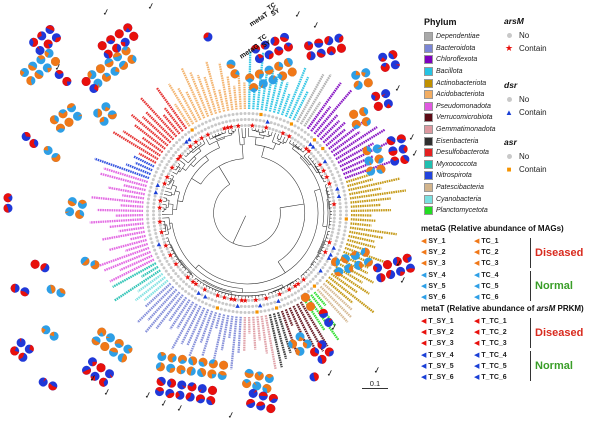  What do you see at coordinates (502, 343) in the screenshot?
I see `metaT-sample-T_TC_3: ◀ T_TC_3` at bounding box center [502, 343].